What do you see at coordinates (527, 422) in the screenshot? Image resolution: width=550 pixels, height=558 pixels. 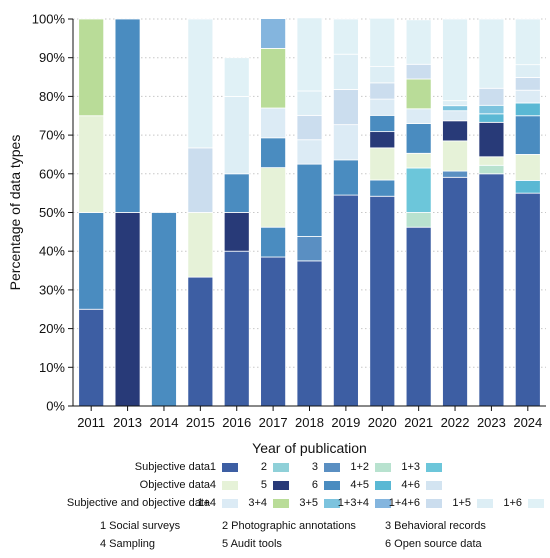 I see `x-tick-label: 2024` at bounding box center [527, 422].